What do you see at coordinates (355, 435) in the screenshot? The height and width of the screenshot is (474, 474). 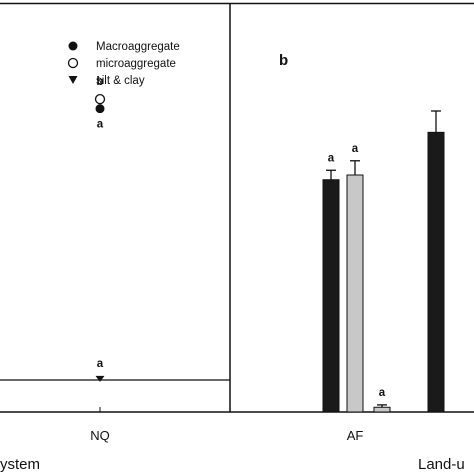 I see `panel-b-x-tick-label: AF` at bounding box center [355, 435].